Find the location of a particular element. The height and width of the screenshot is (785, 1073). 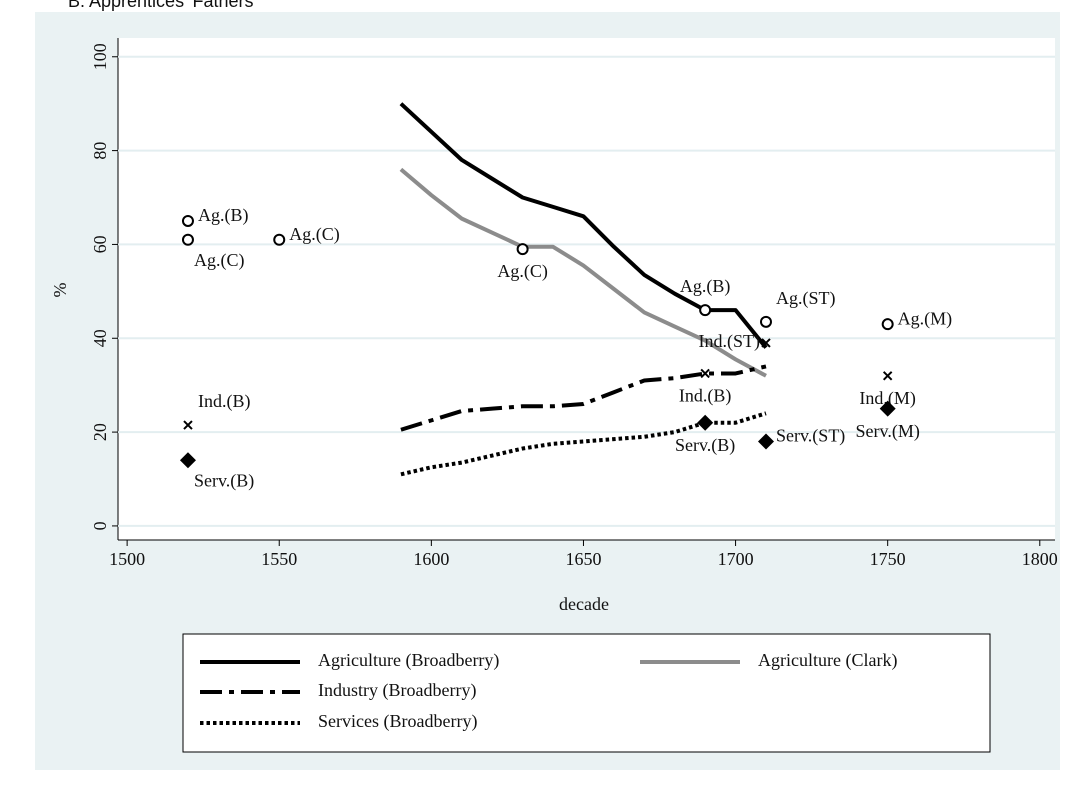

point-label: Serv.(M) is located at coordinates (888, 431).